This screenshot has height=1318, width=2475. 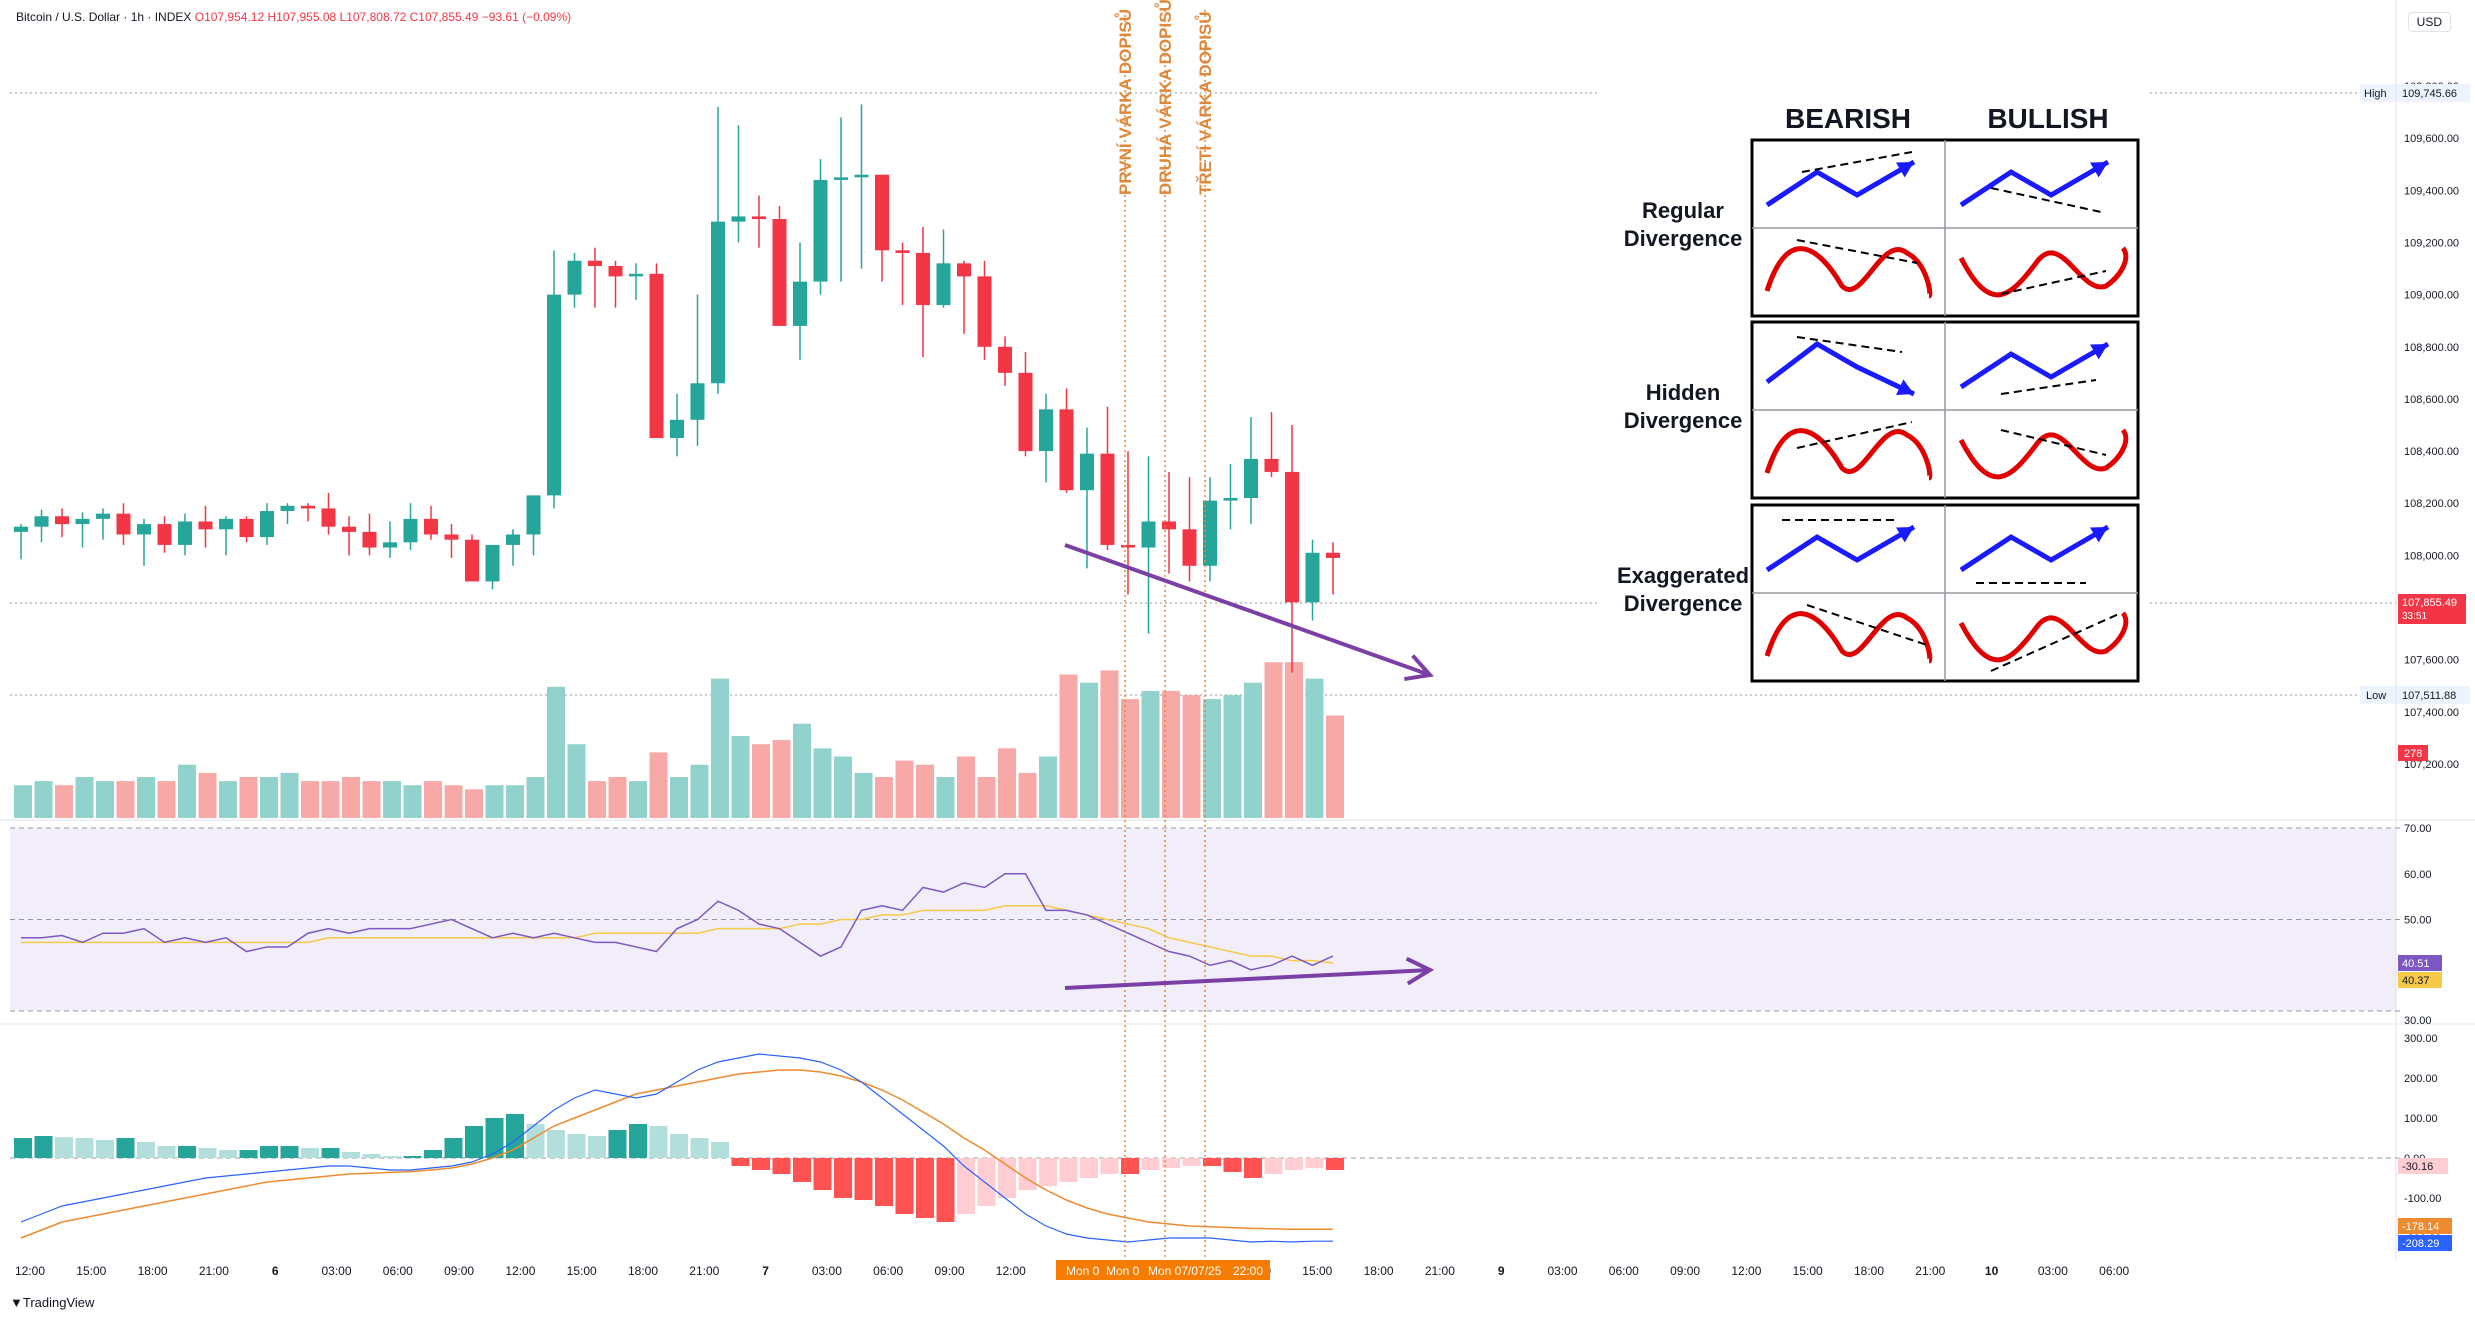 What do you see at coordinates (2416, 964) in the screenshot?
I see `rsi-value: 40.51` at bounding box center [2416, 964].